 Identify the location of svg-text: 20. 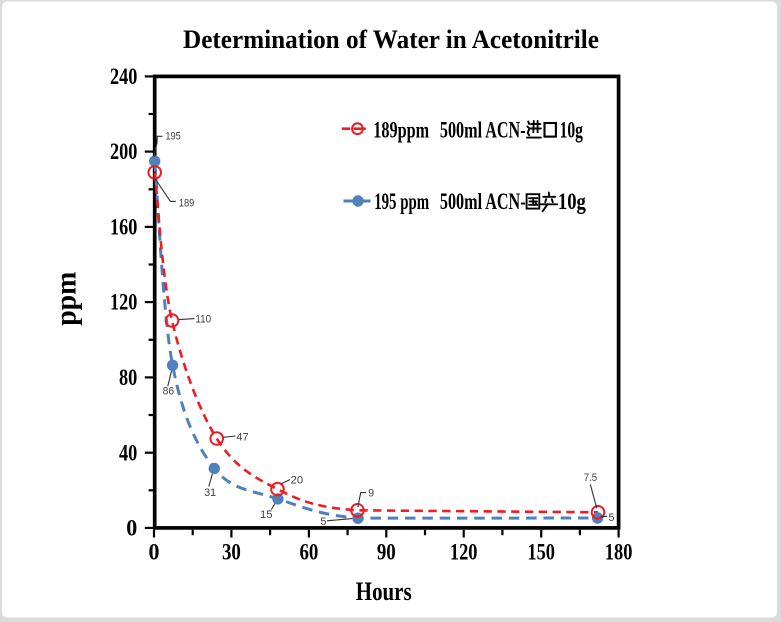
(297, 480).